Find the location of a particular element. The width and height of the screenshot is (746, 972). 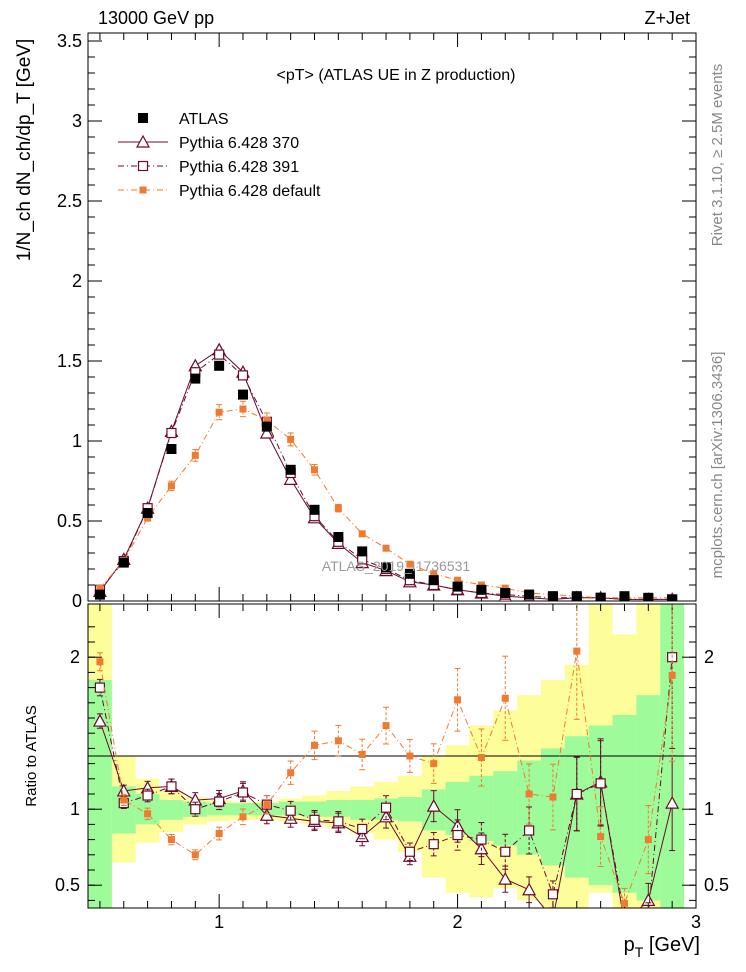

legend-label-3: Pythia 6.428 default is located at coordinates (250, 191).